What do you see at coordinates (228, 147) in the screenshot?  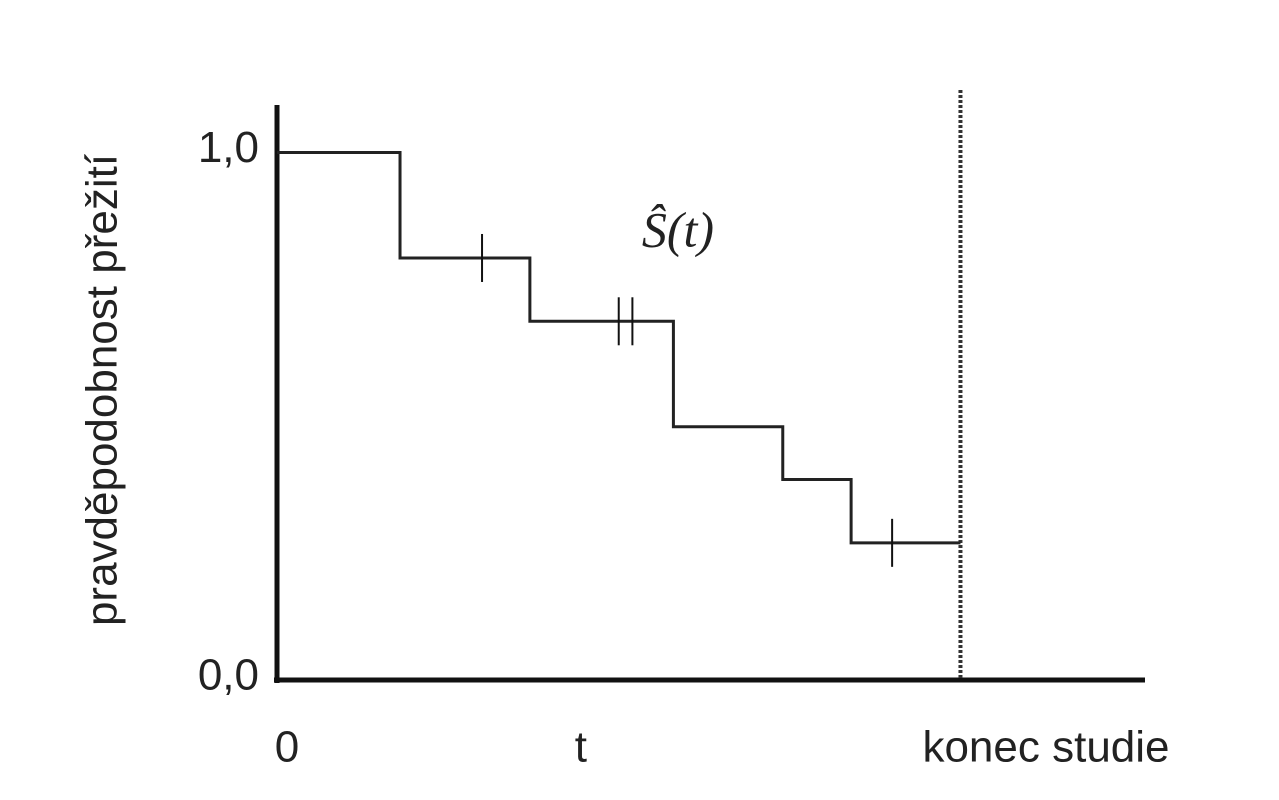 I see `y-tick-label: 1,0` at bounding box center [228, 147].